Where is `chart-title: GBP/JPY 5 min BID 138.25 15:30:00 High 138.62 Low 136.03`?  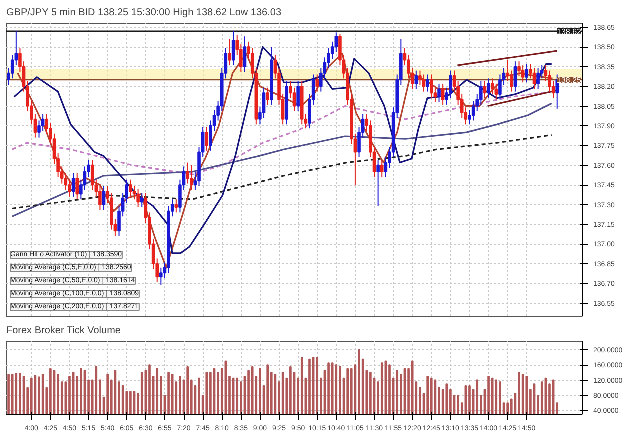
chart-title: GBP/JPY 5 min BID 138.25 15:30:00 High 138.62 Low 136.03 is located at coordinates (144, 13).